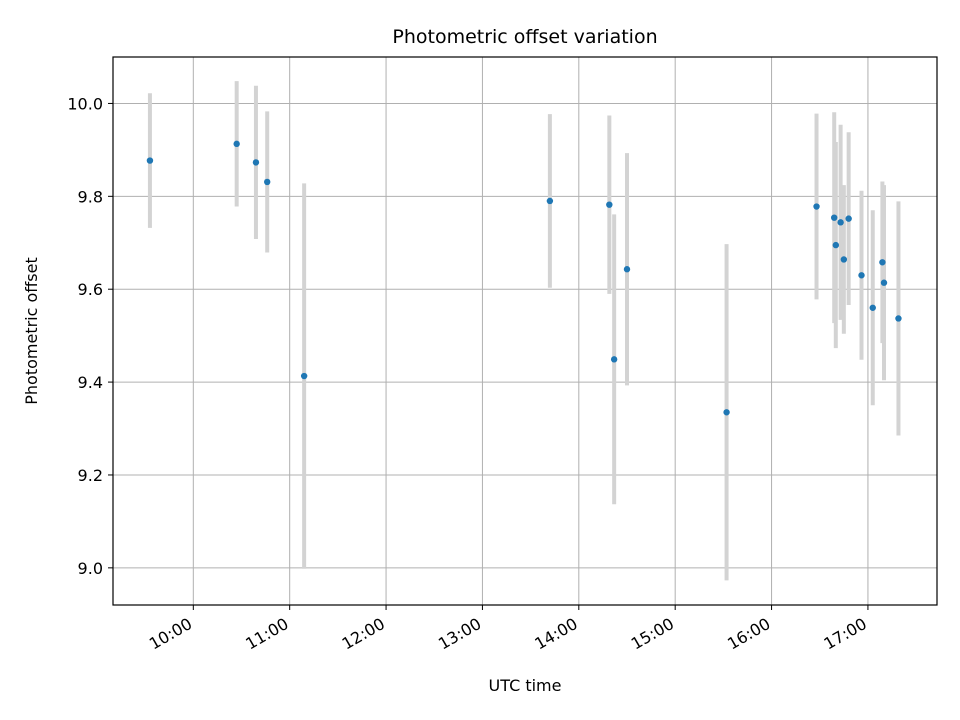 The width and height of the screenshot is (960, 720). Describe the element at coordinates (90, 475) in the screenshot. I see `y-tick-label: 9.2` at that location.